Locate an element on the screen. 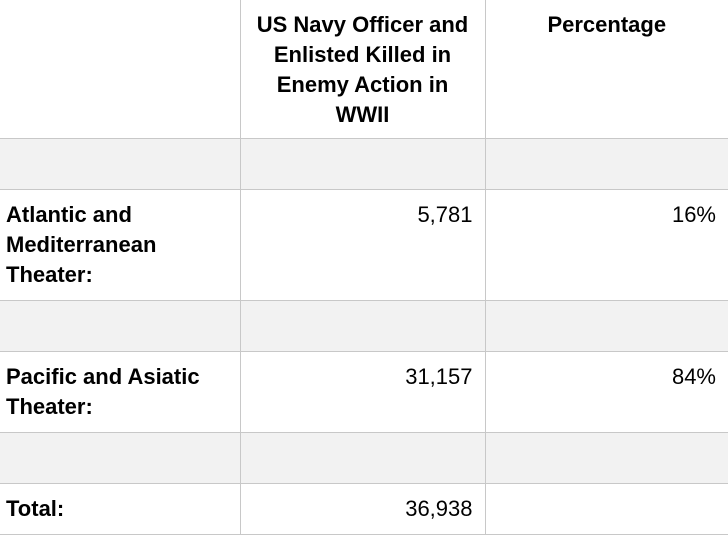 The image size is (728, 535). killed-cell: 5,781 is located at coordinates (362, 245).